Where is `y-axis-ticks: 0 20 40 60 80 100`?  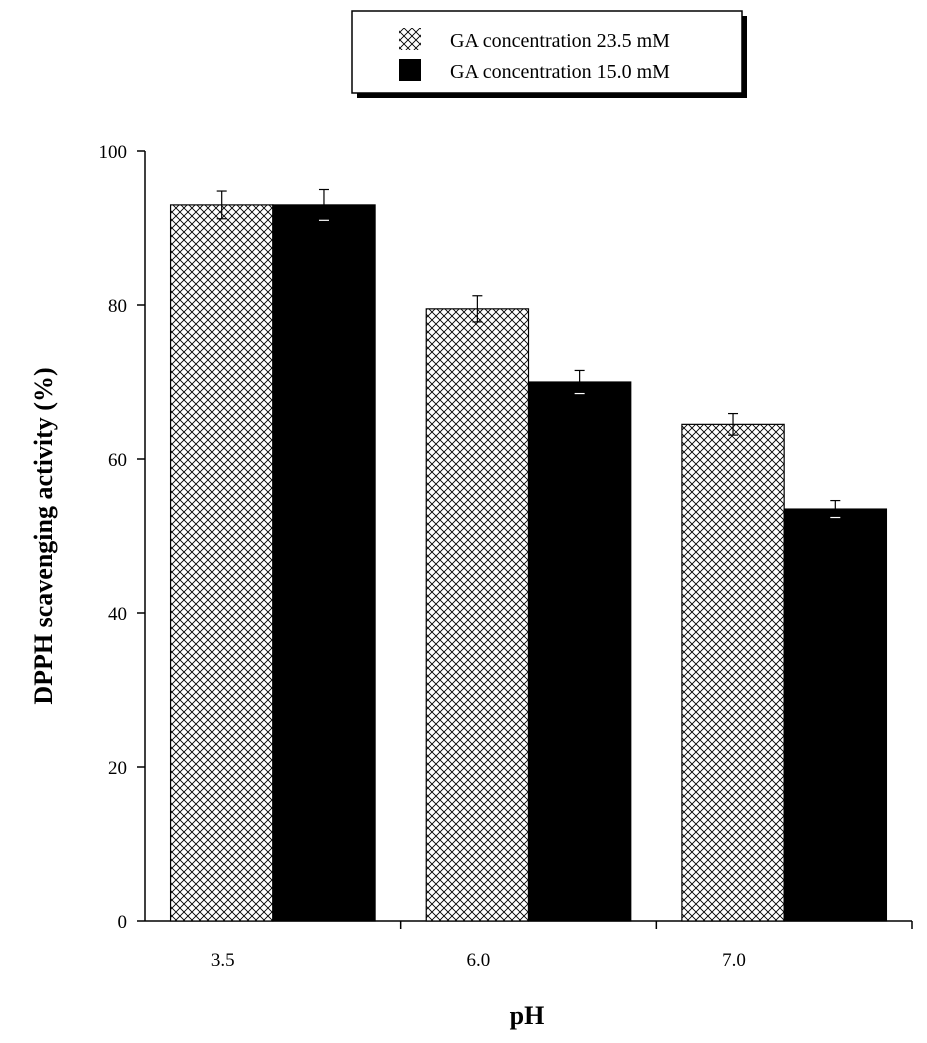 y-axis-ticks: 0 20 40 60 80 100 is located at coordinates (122, 537).